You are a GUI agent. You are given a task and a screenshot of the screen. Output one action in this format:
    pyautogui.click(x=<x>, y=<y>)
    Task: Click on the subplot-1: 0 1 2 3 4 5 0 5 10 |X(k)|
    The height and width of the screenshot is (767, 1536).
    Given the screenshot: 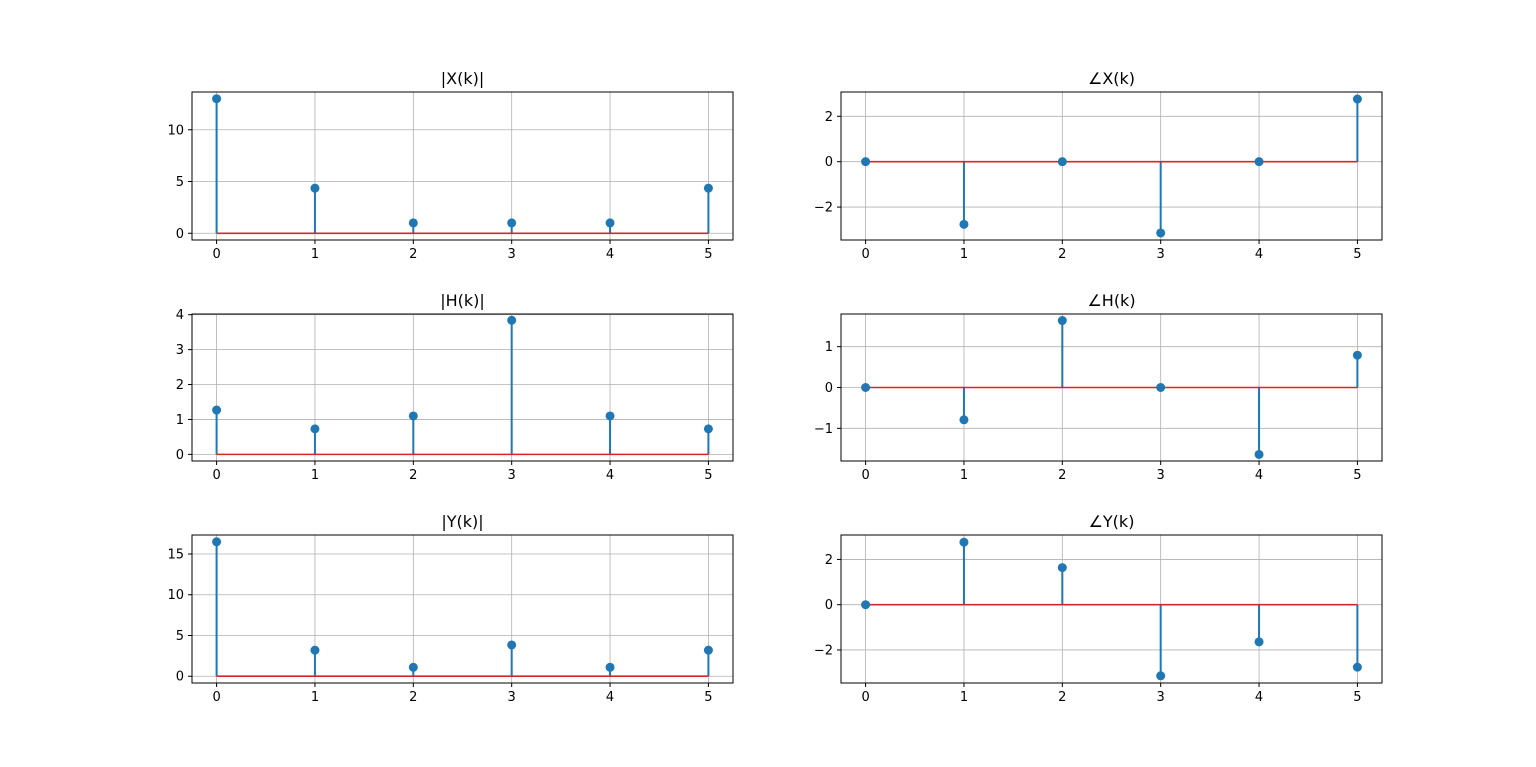 What is the action you would take?
    pyautogui.click(x=450, y=165)
    